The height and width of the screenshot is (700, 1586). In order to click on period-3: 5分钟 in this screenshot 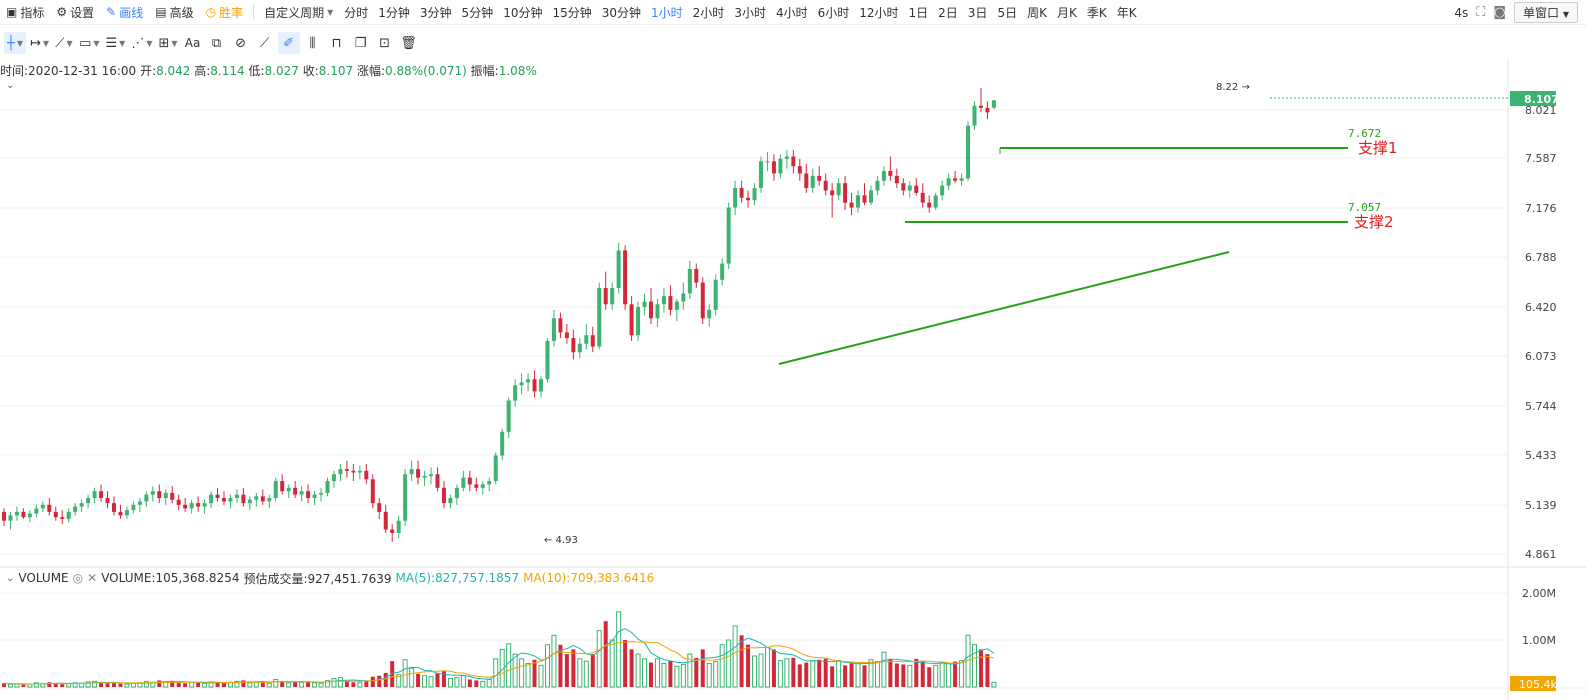, I will do `click(477, 12)`.